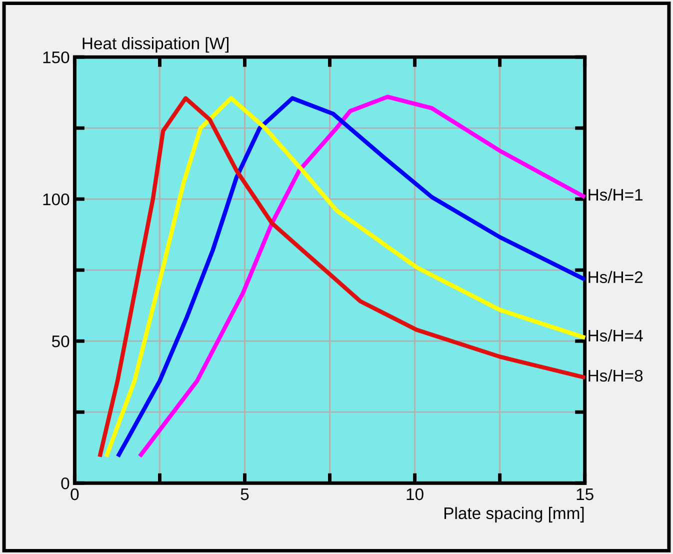  What do you see at coordinates (585, 494) in the screenshot?
I see `x-tick-label: 15` at bounding box center [585, 494].